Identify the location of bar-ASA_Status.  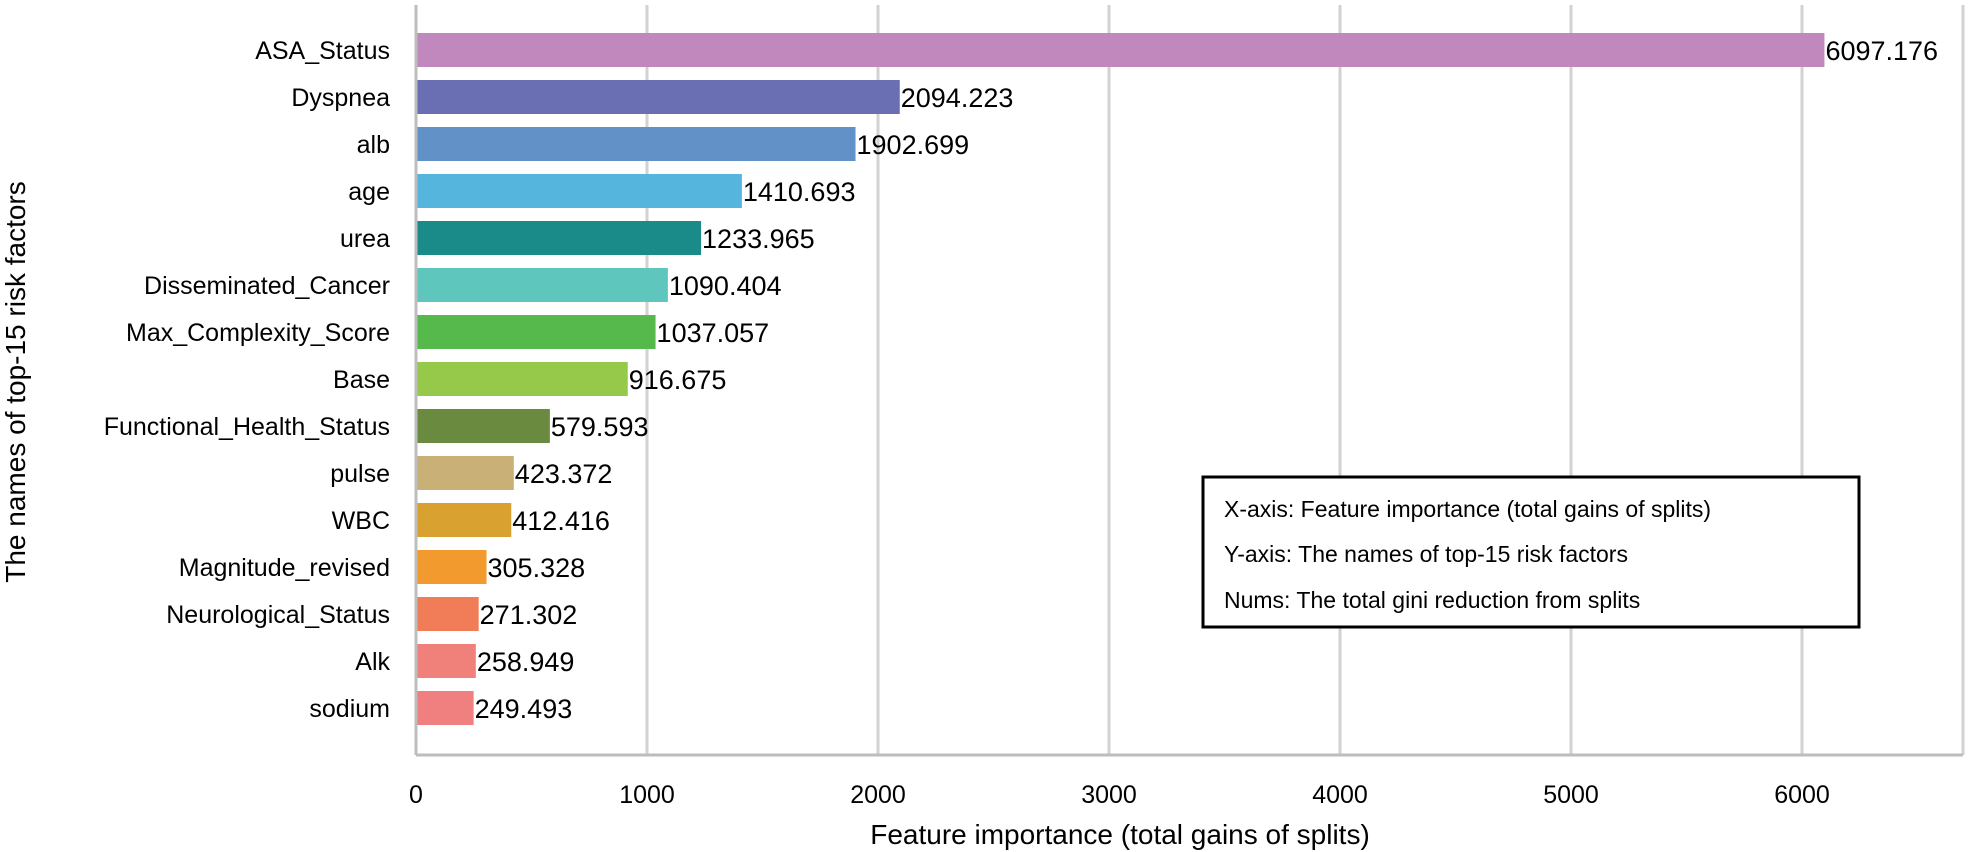
(1120, 50).